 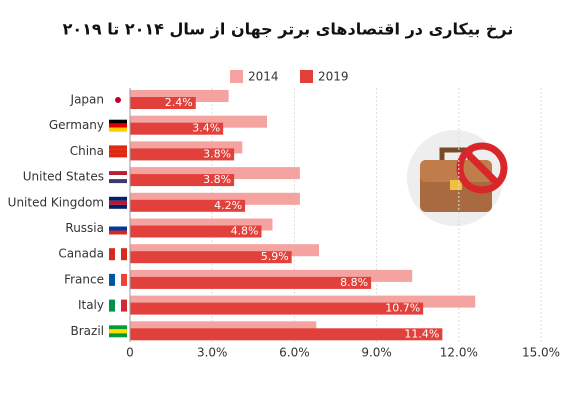 I want to click on value-label: 5.9%, so click(x=275, y=256).